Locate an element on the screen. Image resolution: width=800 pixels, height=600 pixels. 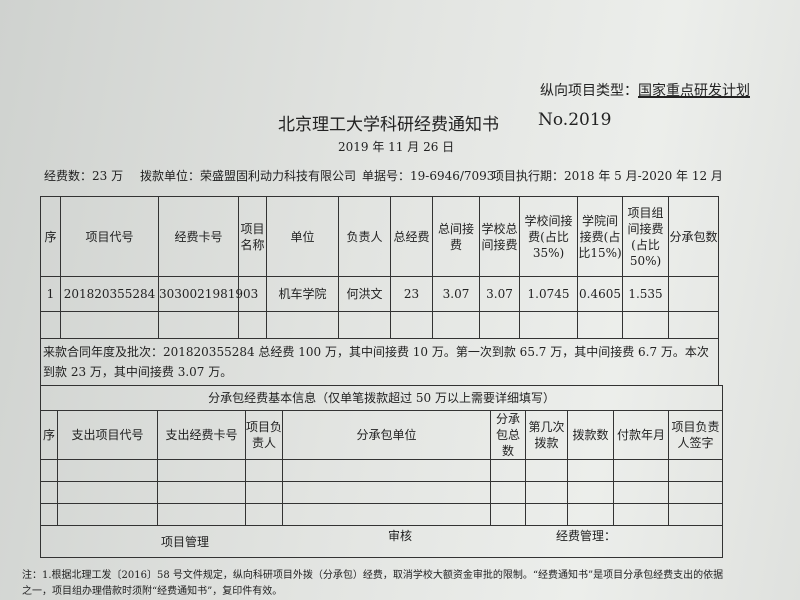
header-cell: 学校总间接费 is located at coordinates (499, 236).